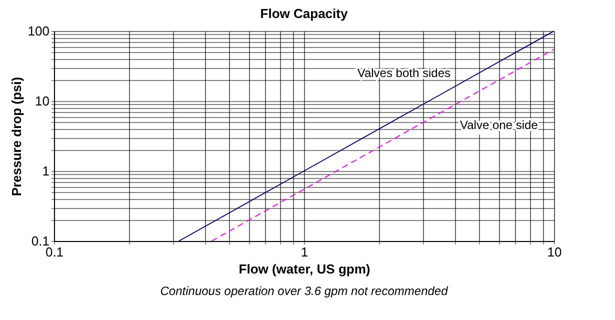 Image resolution: width=615 pixels, height=320 pixels. Describe the element at coordinates (304, 269) in the screenshot. I see `x-axis-title: Flow (water, US gpm)` at that location.